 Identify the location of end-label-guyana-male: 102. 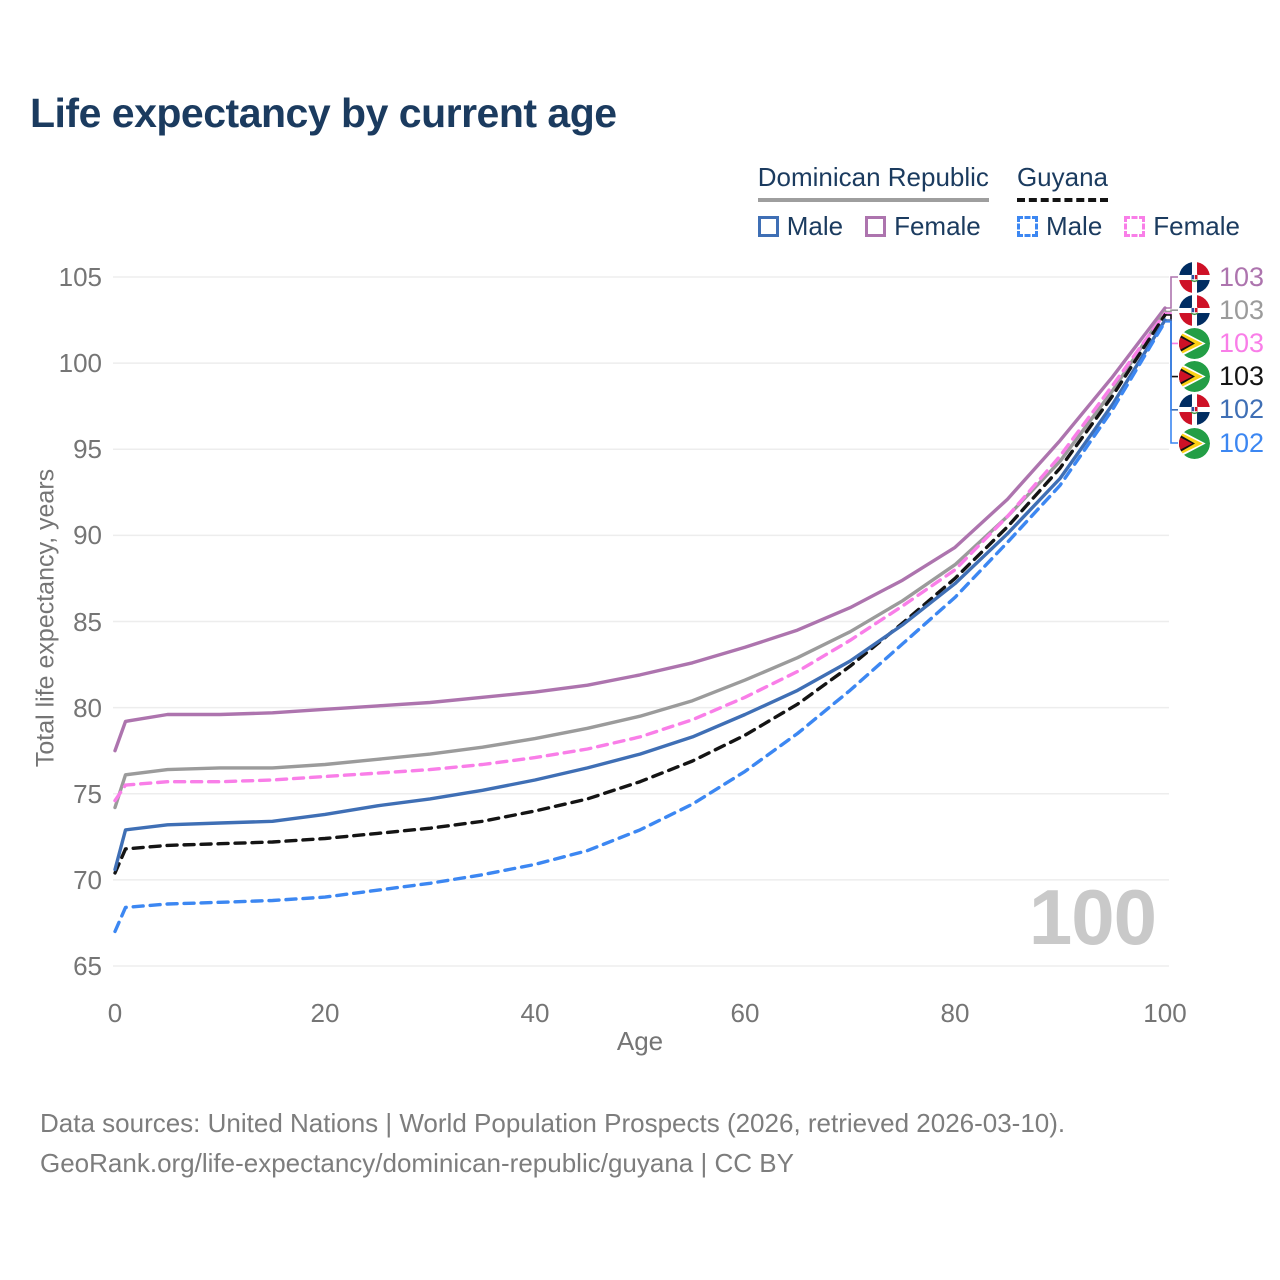
(1221, 443).